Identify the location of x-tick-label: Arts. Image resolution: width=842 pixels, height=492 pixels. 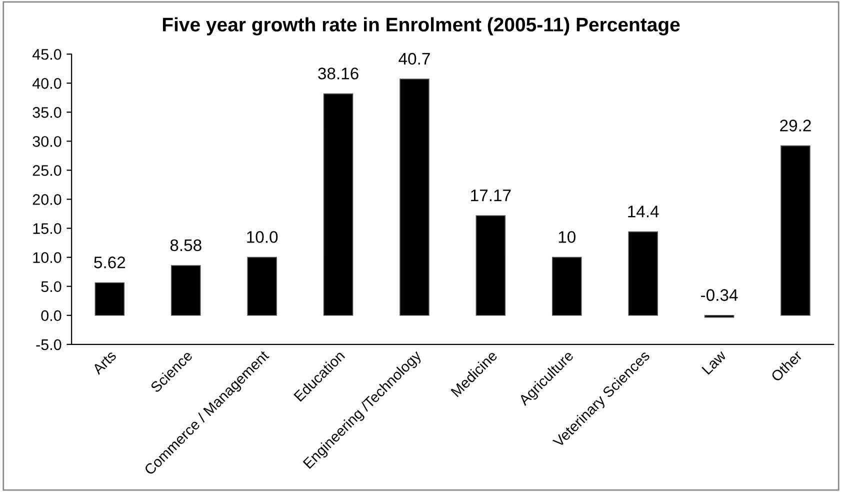
(104, 363).